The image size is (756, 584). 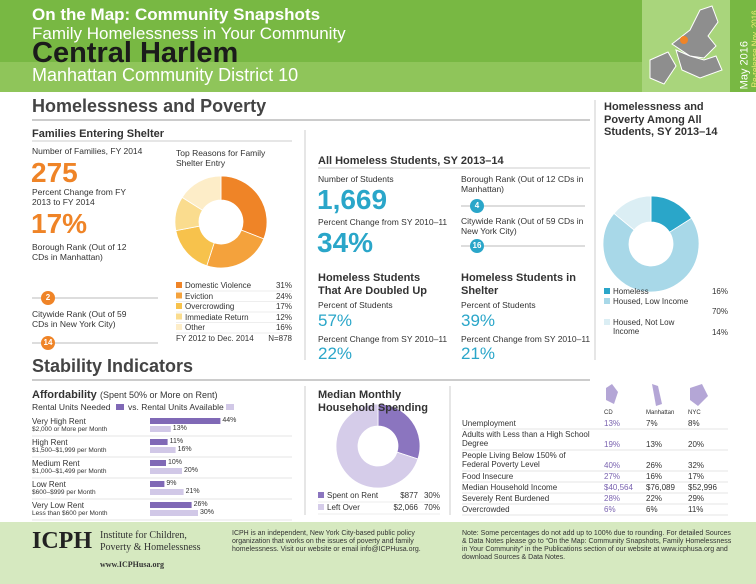 I want to click on rank-value: 14, so click(x=48, y=342).